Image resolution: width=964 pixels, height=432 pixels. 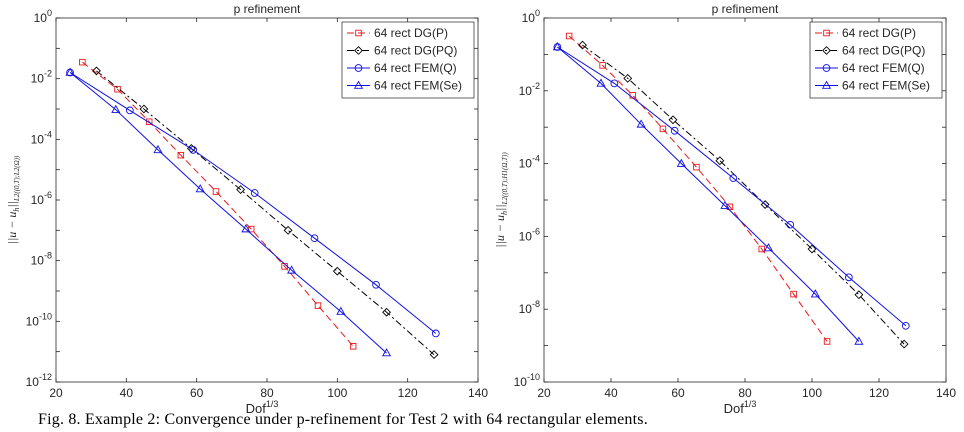 I want to click on panel-1-title: p refinement, so click(x=267, y=9).